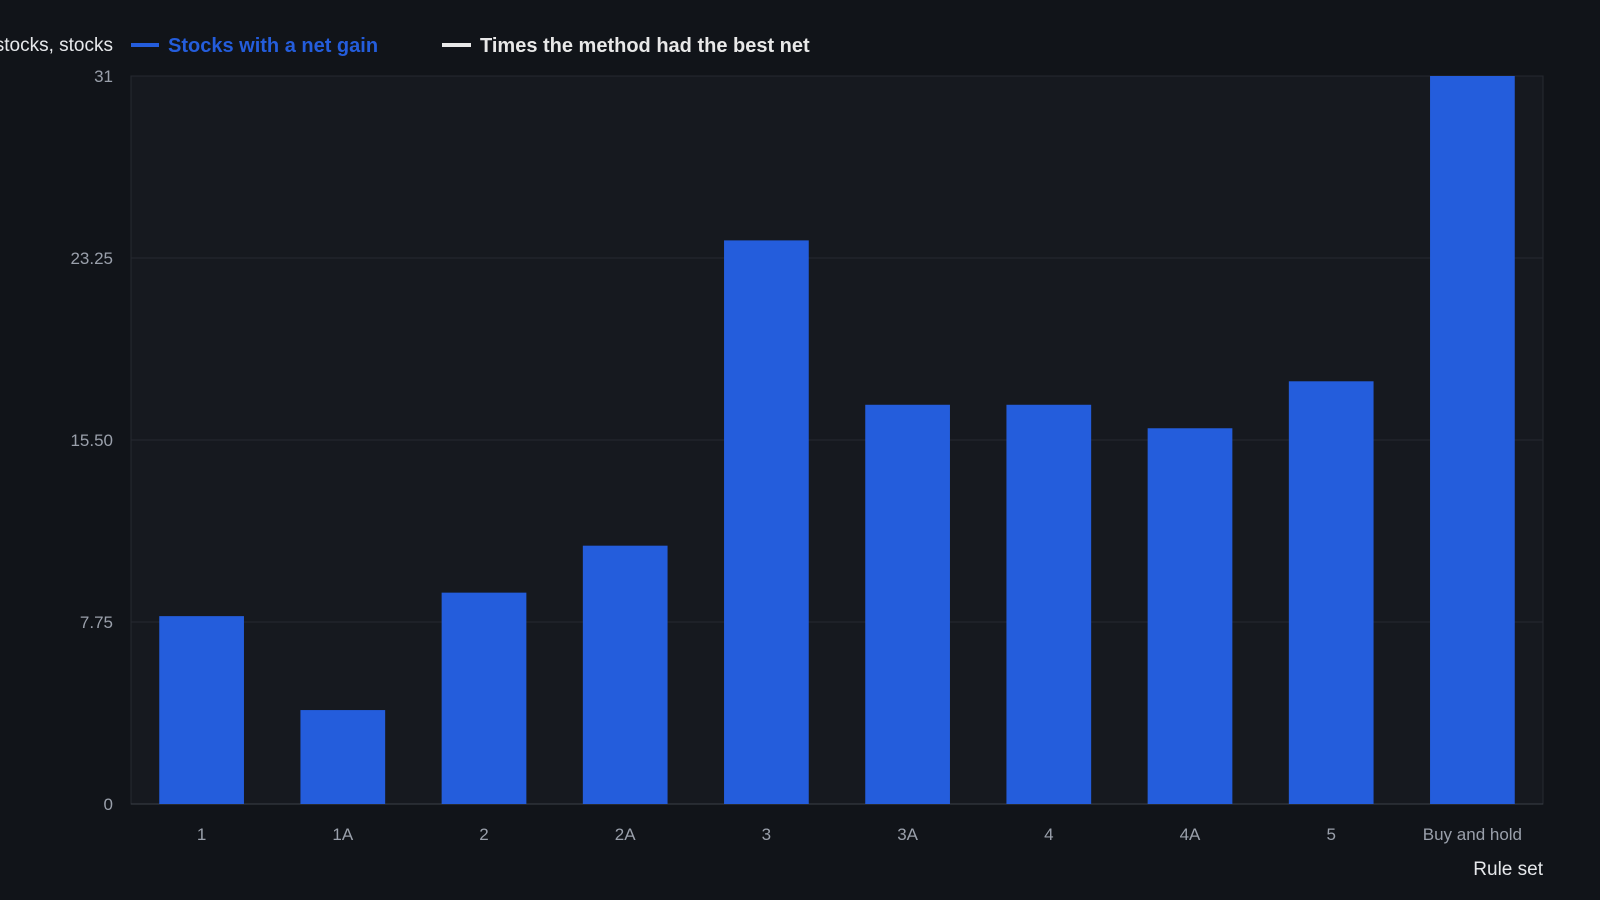 The width and height of the screenshot is (1600, 900). What do you see at coordinates (343, 757) in the screenshot?
I see `bar-1a` at bounding box center [343, 757].